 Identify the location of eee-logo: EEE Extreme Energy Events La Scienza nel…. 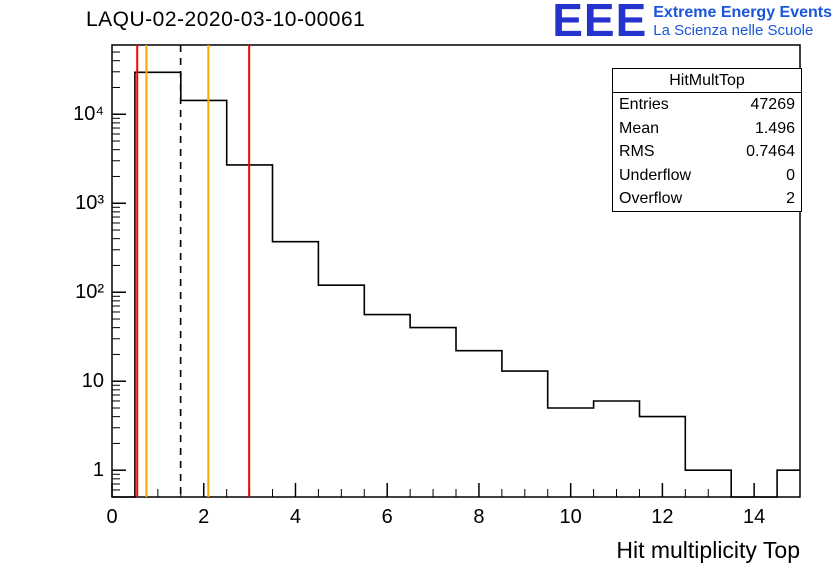
(692, 23).